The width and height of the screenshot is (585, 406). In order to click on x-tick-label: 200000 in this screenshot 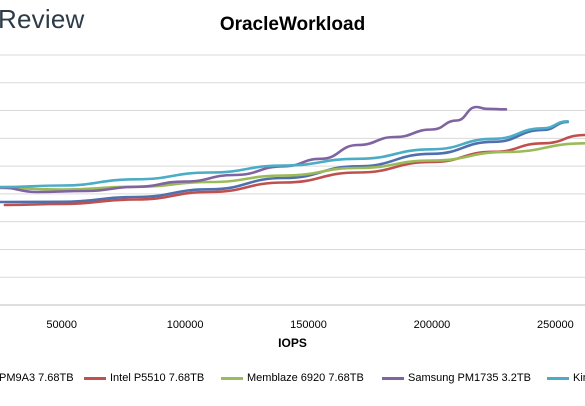, I will do `click(432, 325)`.